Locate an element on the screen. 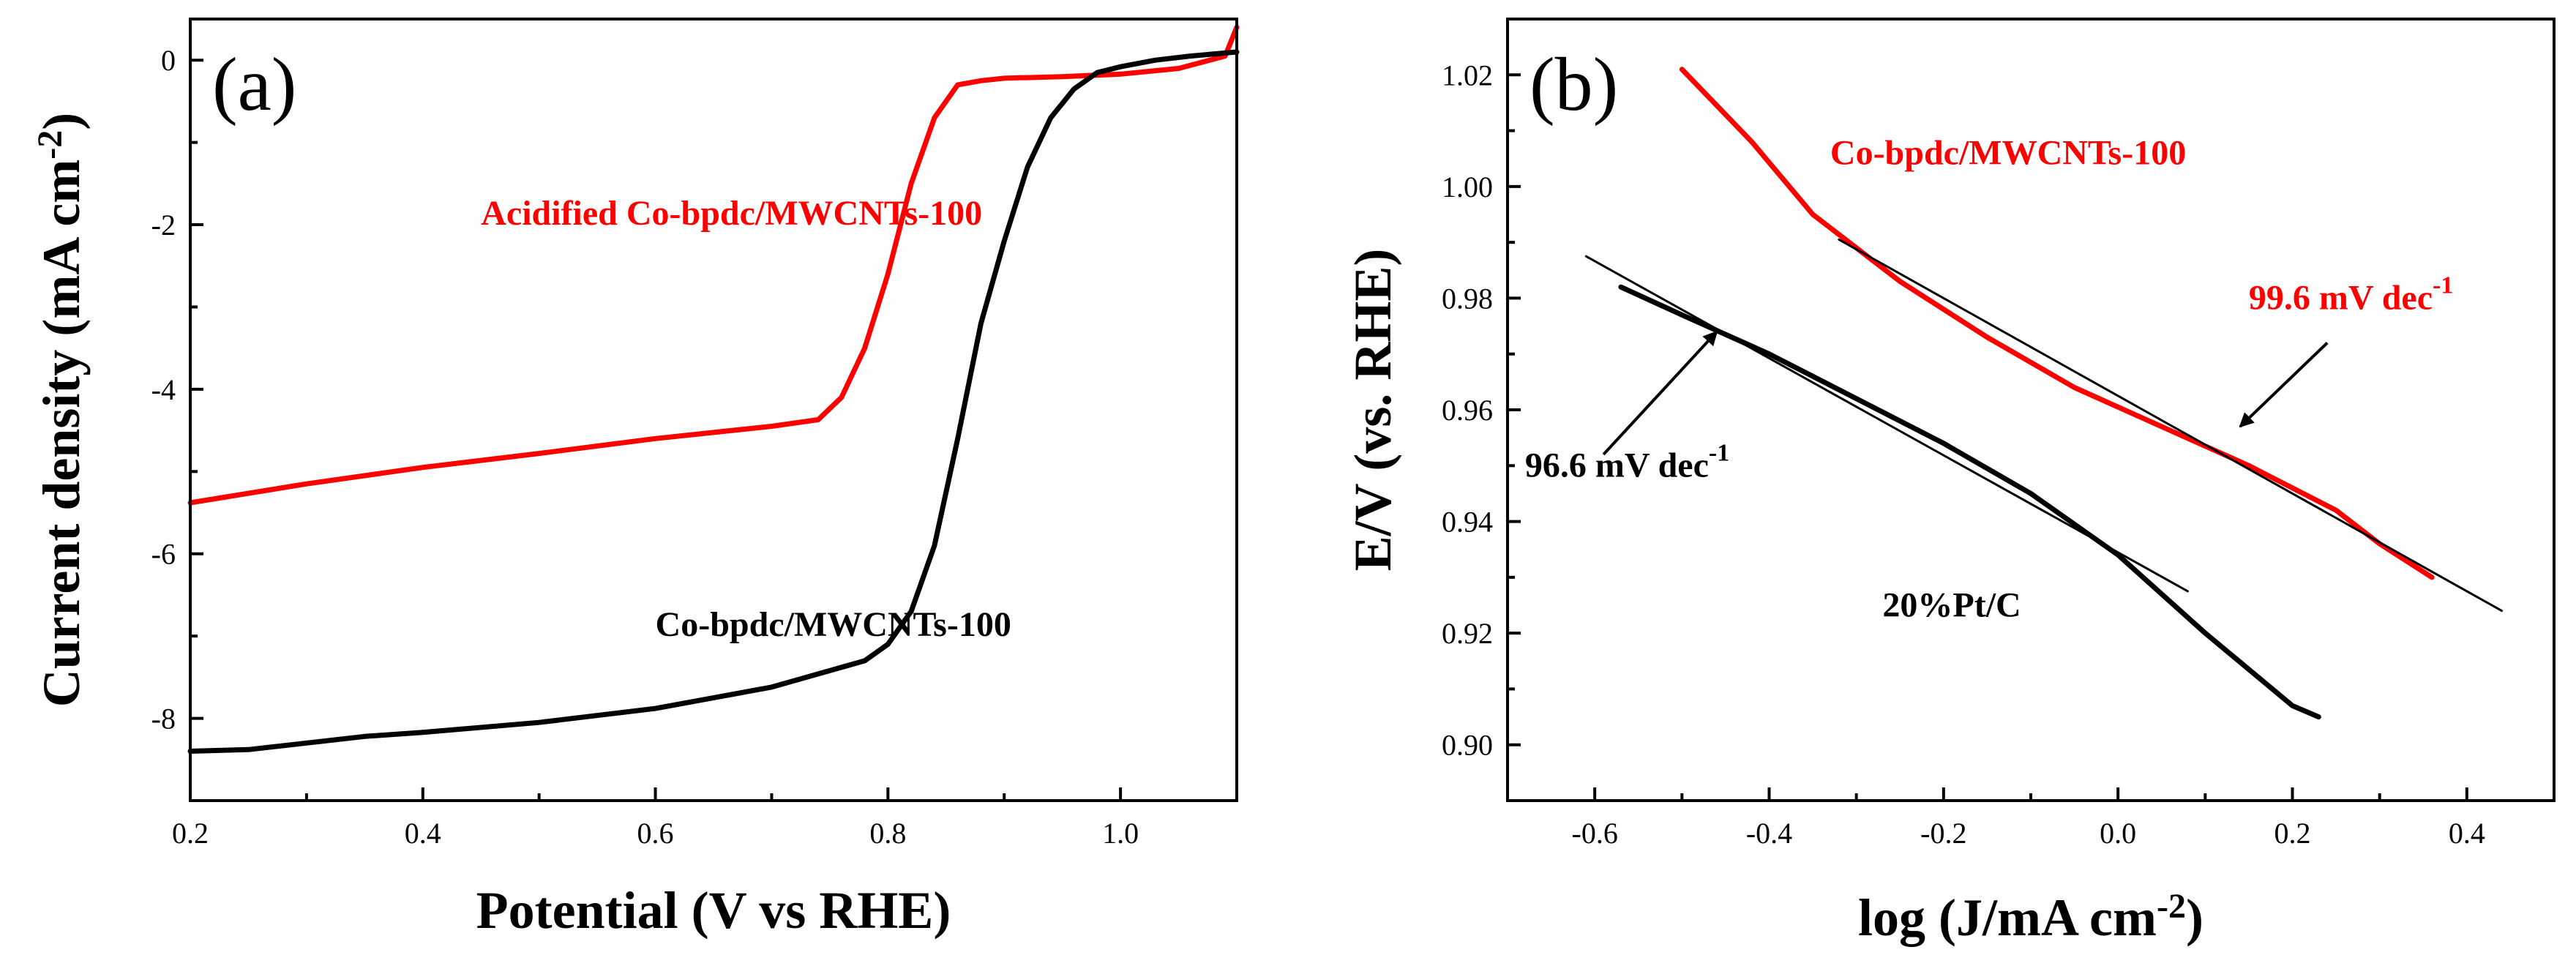  panel-a-annotation-co-bpdc: Co-bpdc/MWCNTs-100 is located at coordinates (833, 624).